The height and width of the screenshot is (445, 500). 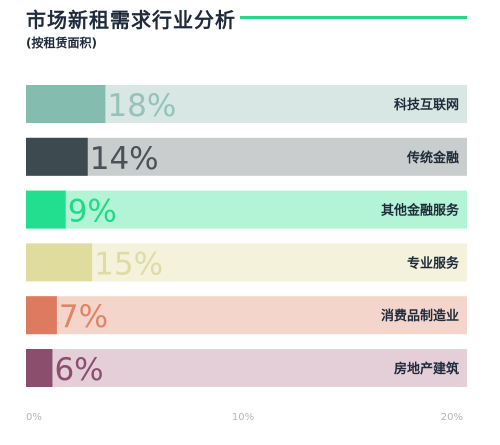 I want to click on category-label: 房地产建筑, so click(x=426, y=369).